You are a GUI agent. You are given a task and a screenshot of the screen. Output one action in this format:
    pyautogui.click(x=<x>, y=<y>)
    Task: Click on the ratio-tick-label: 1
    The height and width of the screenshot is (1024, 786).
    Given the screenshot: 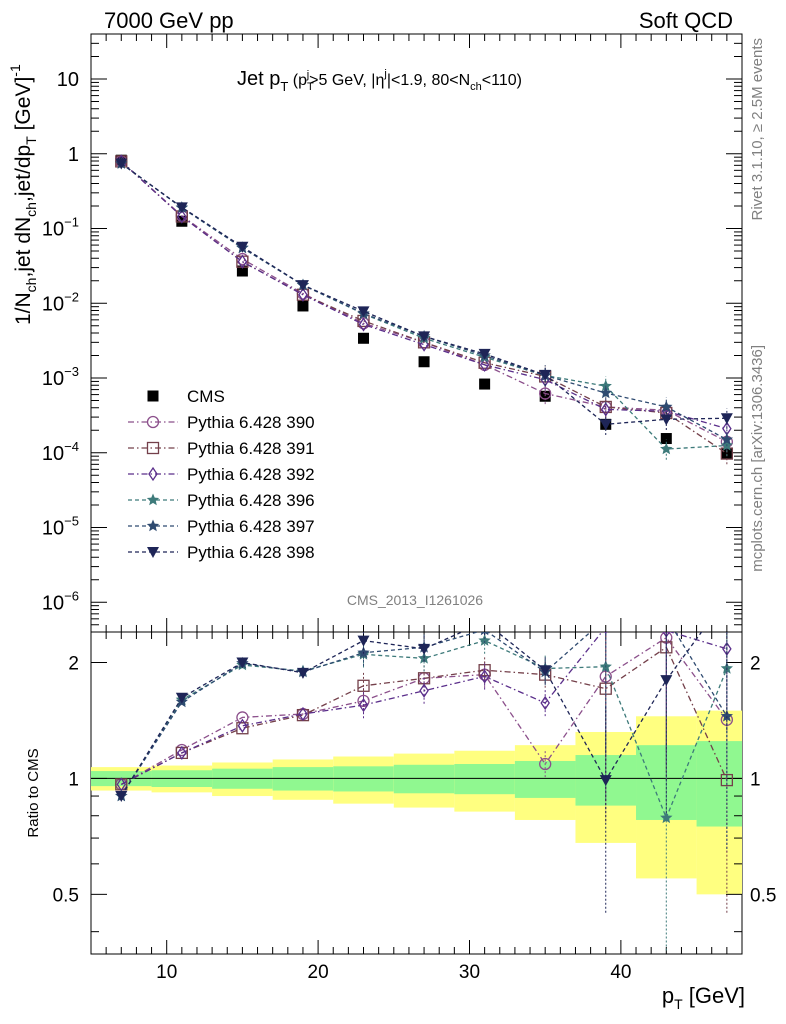 What is the action you would take?
    pyautogui.click(x=73, y=779)
    